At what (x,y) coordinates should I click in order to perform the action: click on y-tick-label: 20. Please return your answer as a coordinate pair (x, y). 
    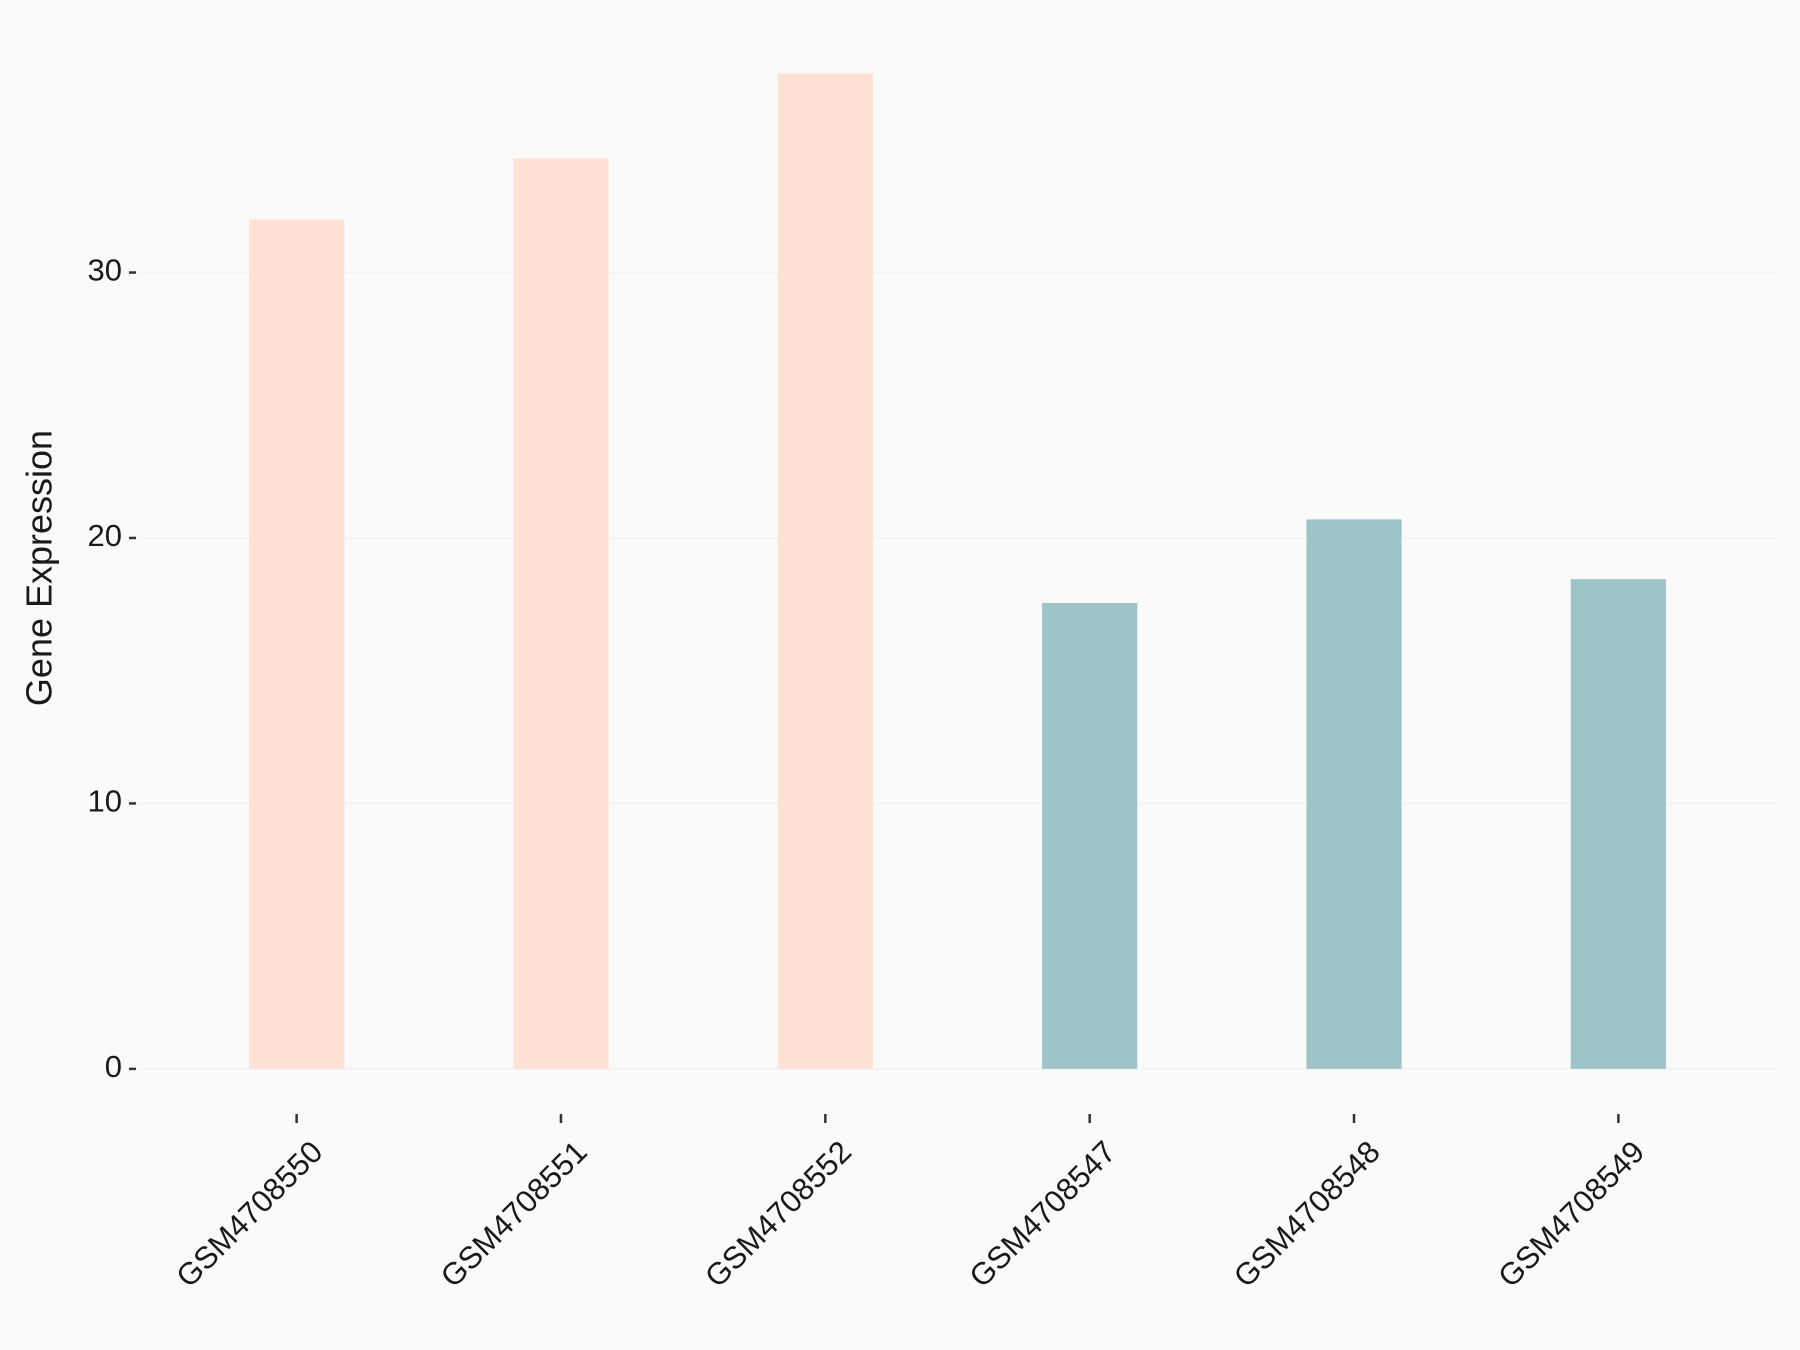
    Looking at the image, I should click on (105, 535).